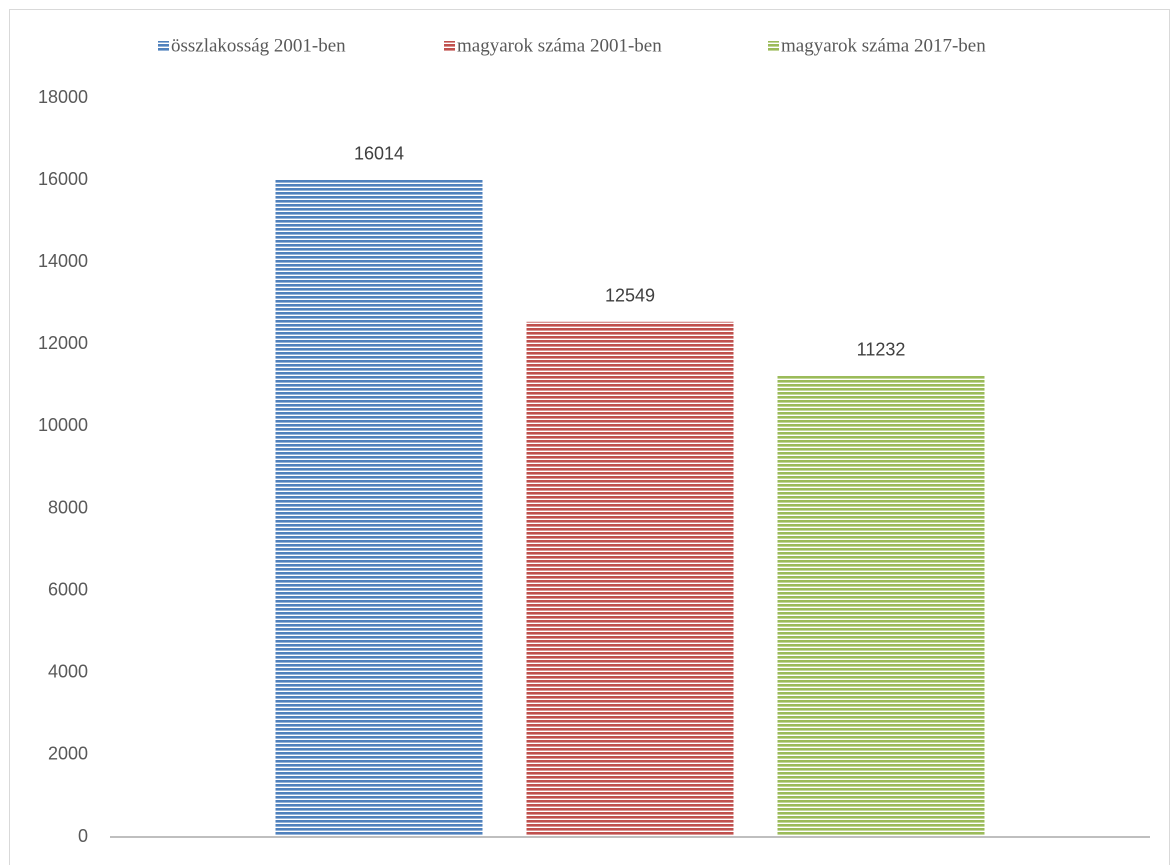  Describe the element at coordinates (258, 45) in the screenshot. I see `legend-label: összlakosság 2001-ben` at that location.